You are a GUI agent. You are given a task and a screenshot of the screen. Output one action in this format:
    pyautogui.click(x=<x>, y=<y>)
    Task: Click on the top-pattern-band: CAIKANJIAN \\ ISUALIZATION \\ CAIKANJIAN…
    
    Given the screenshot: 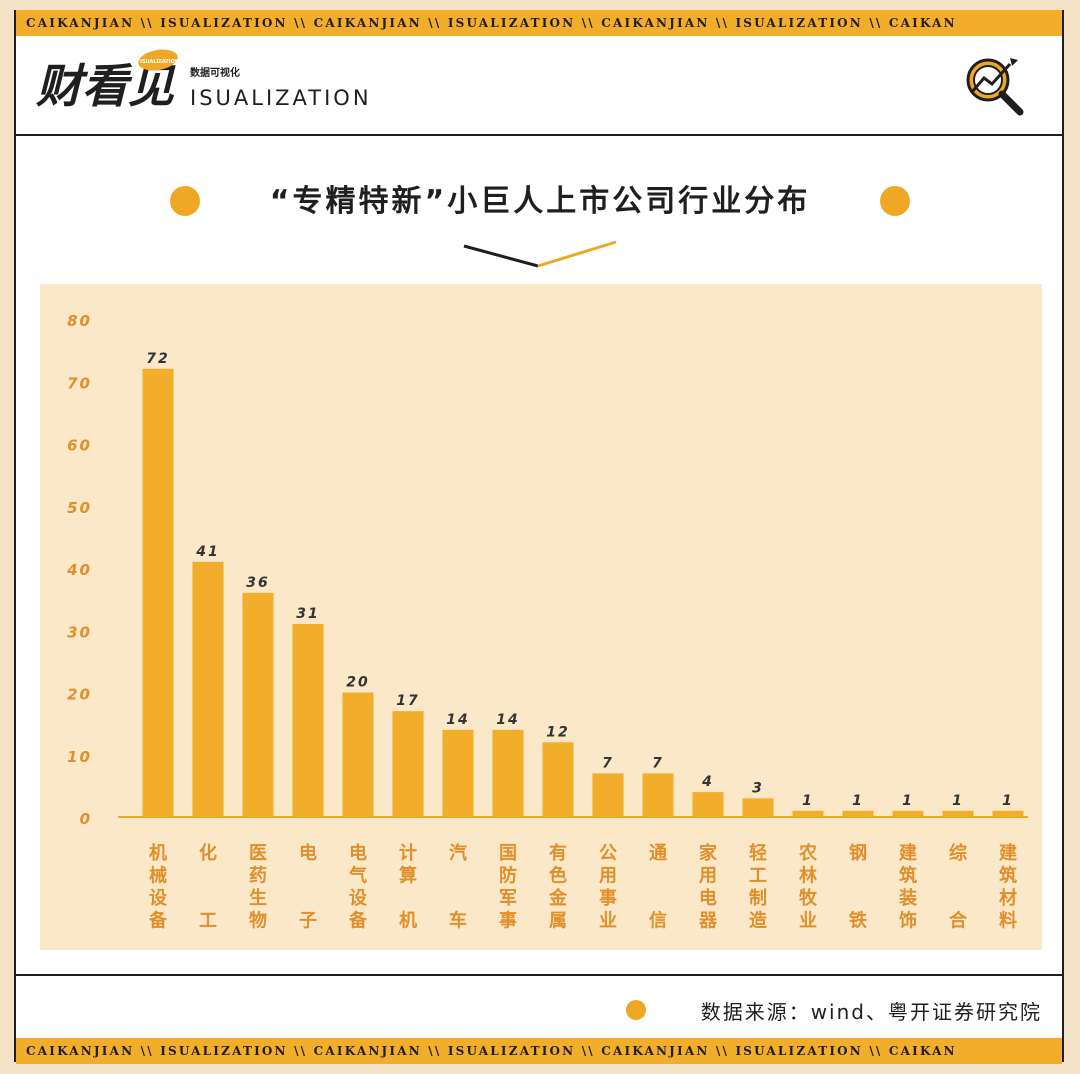 What is the action you would take?
    pyautogui.click(x=539, y=23)
    